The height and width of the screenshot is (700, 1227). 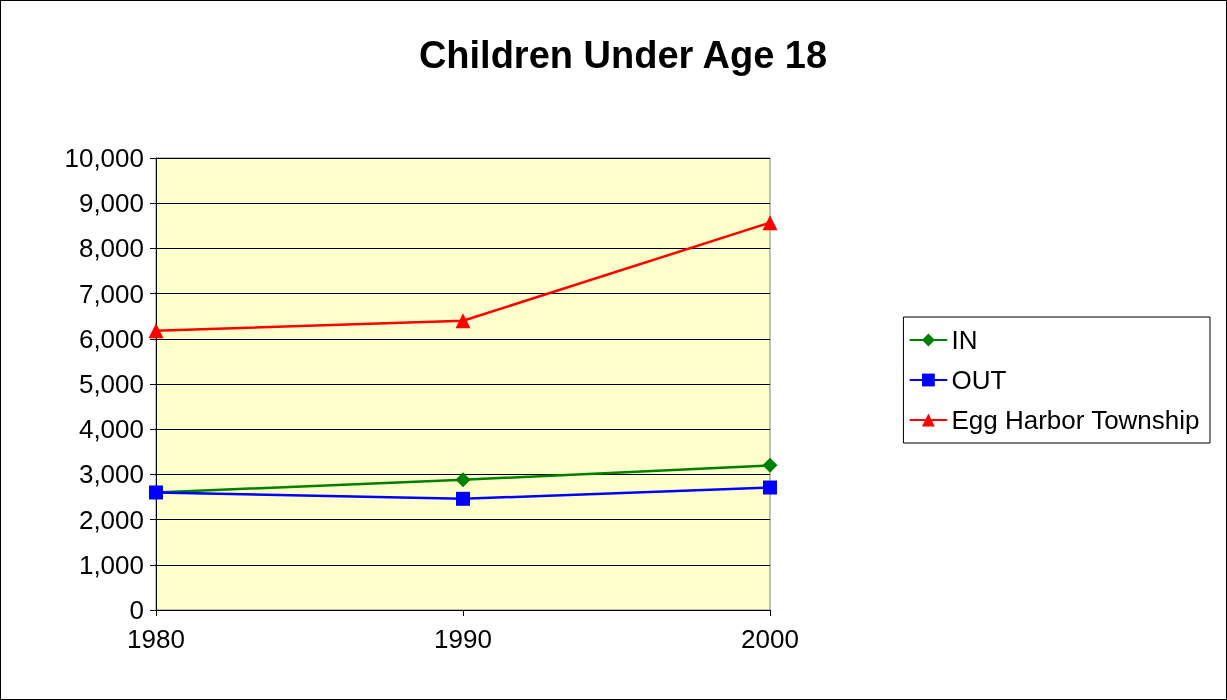 I want to click on y-tick-label: 6,000, so click(x=111, y=338).